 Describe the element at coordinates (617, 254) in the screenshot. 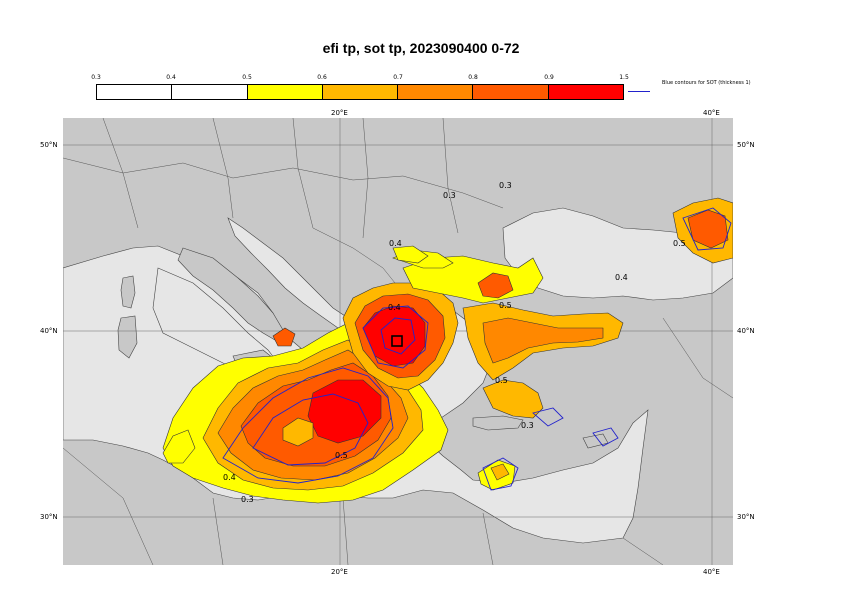

I see `black-sea` at that location.